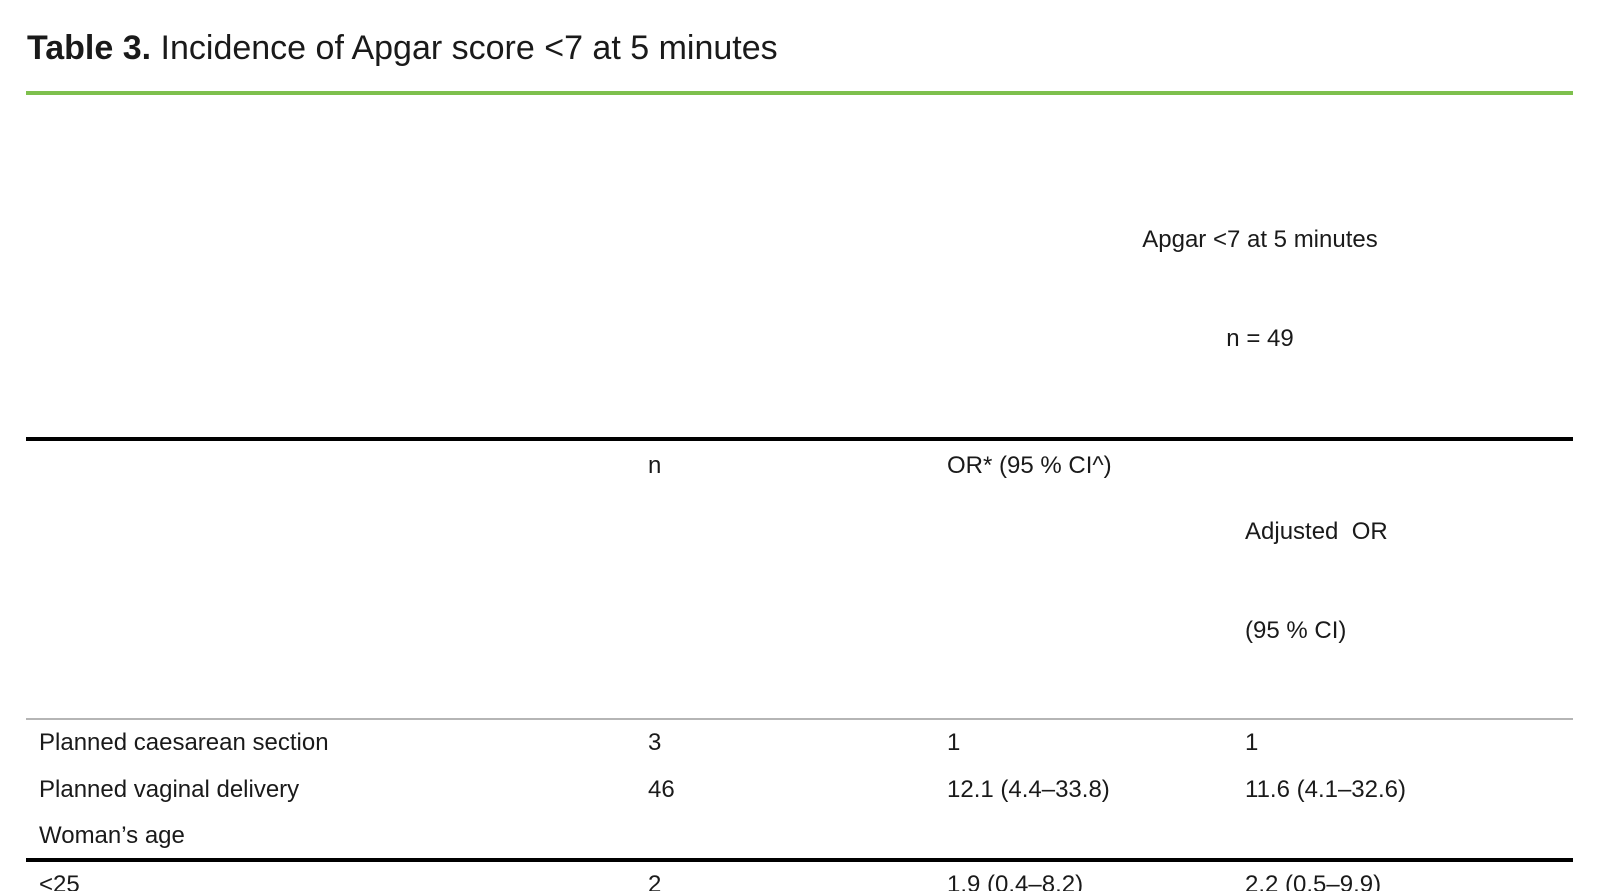  I want to click on span-header-line2: n = 49, so click(1260, 338).